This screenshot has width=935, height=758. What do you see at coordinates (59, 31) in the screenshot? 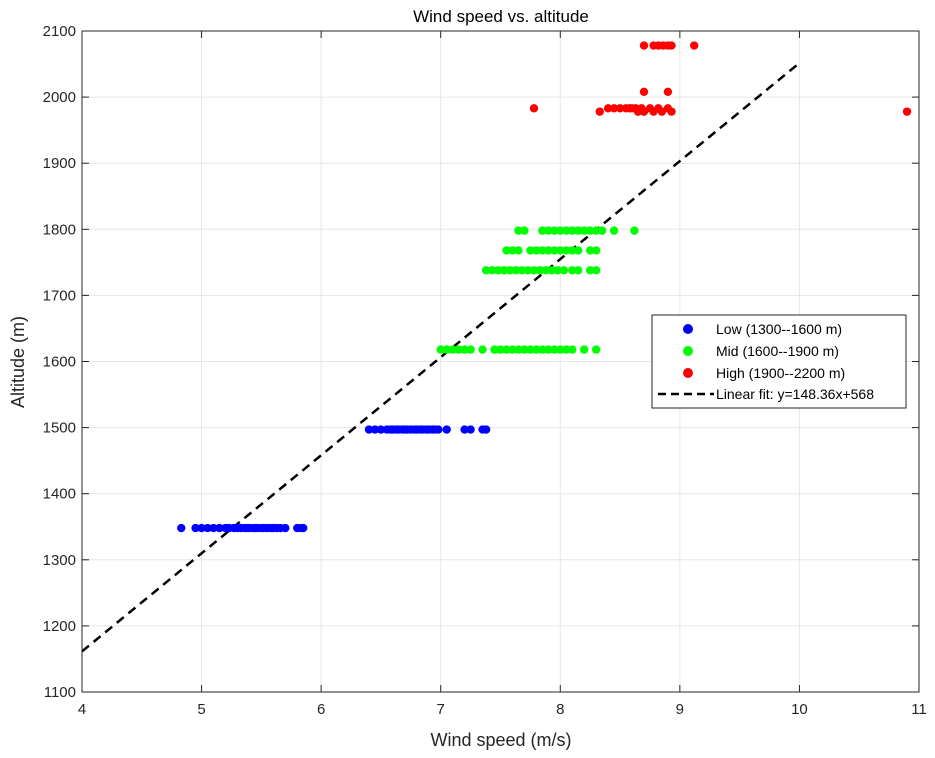
I see `y-tick-label: 2100` at bounding box center [59, 31].